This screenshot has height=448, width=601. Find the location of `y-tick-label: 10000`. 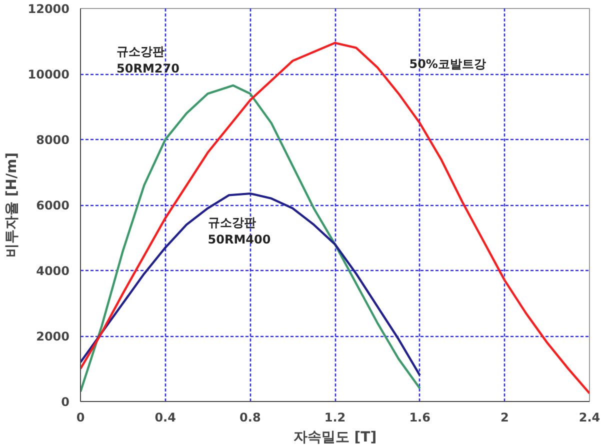

y-tick-label: 10000 is located at coordinates (49, 75).